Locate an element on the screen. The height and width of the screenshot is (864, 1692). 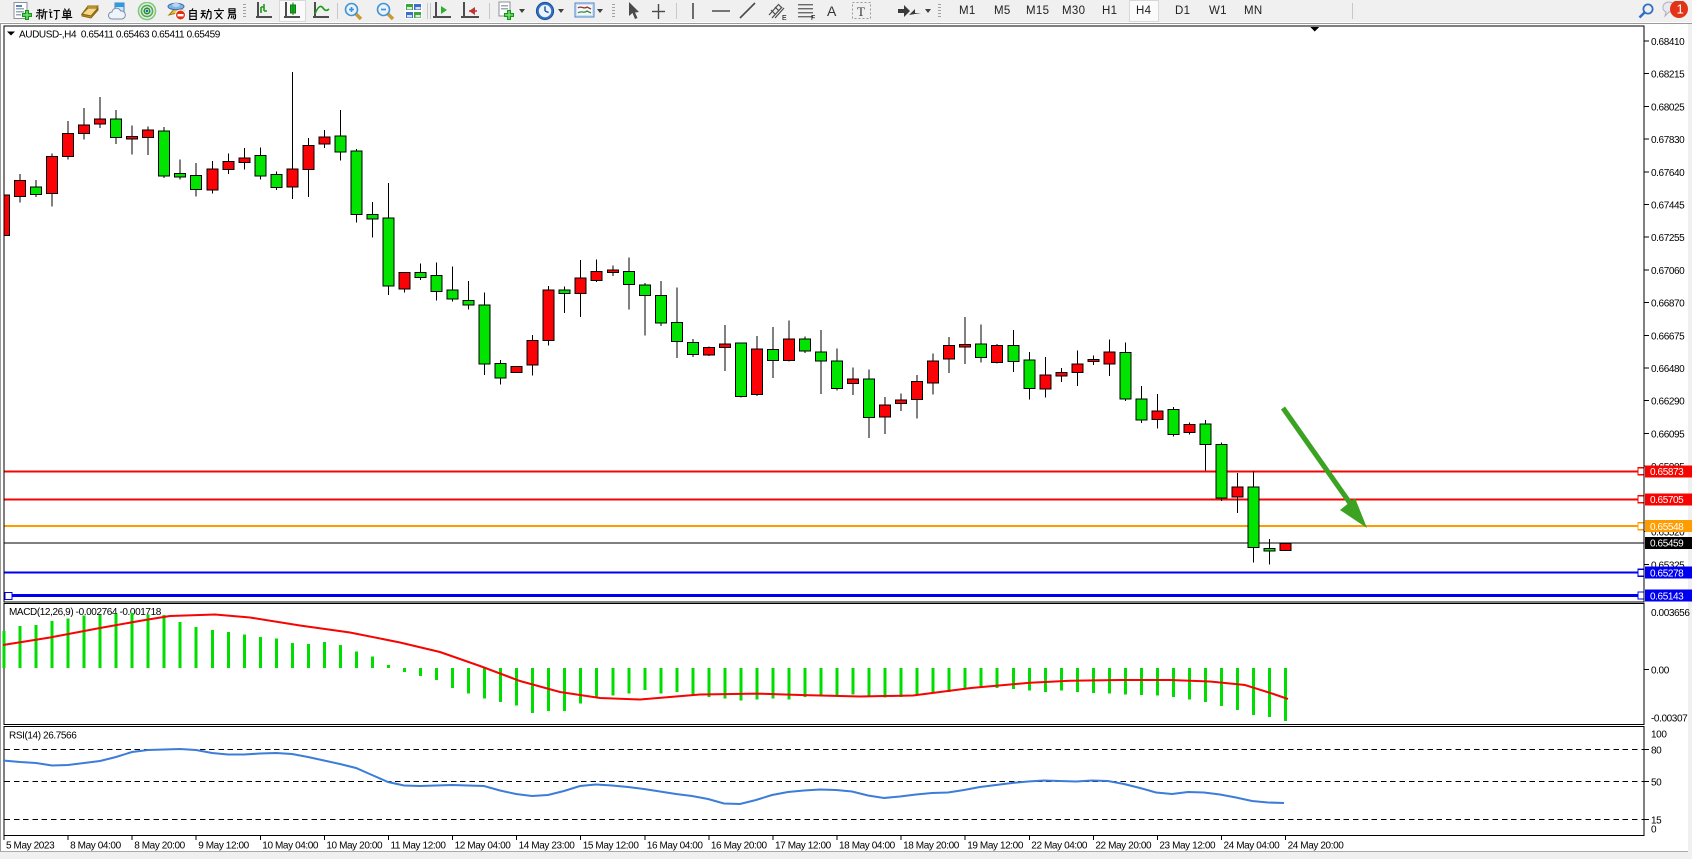
svg-text: -0.00307 is located at coordinates (1669, 719).